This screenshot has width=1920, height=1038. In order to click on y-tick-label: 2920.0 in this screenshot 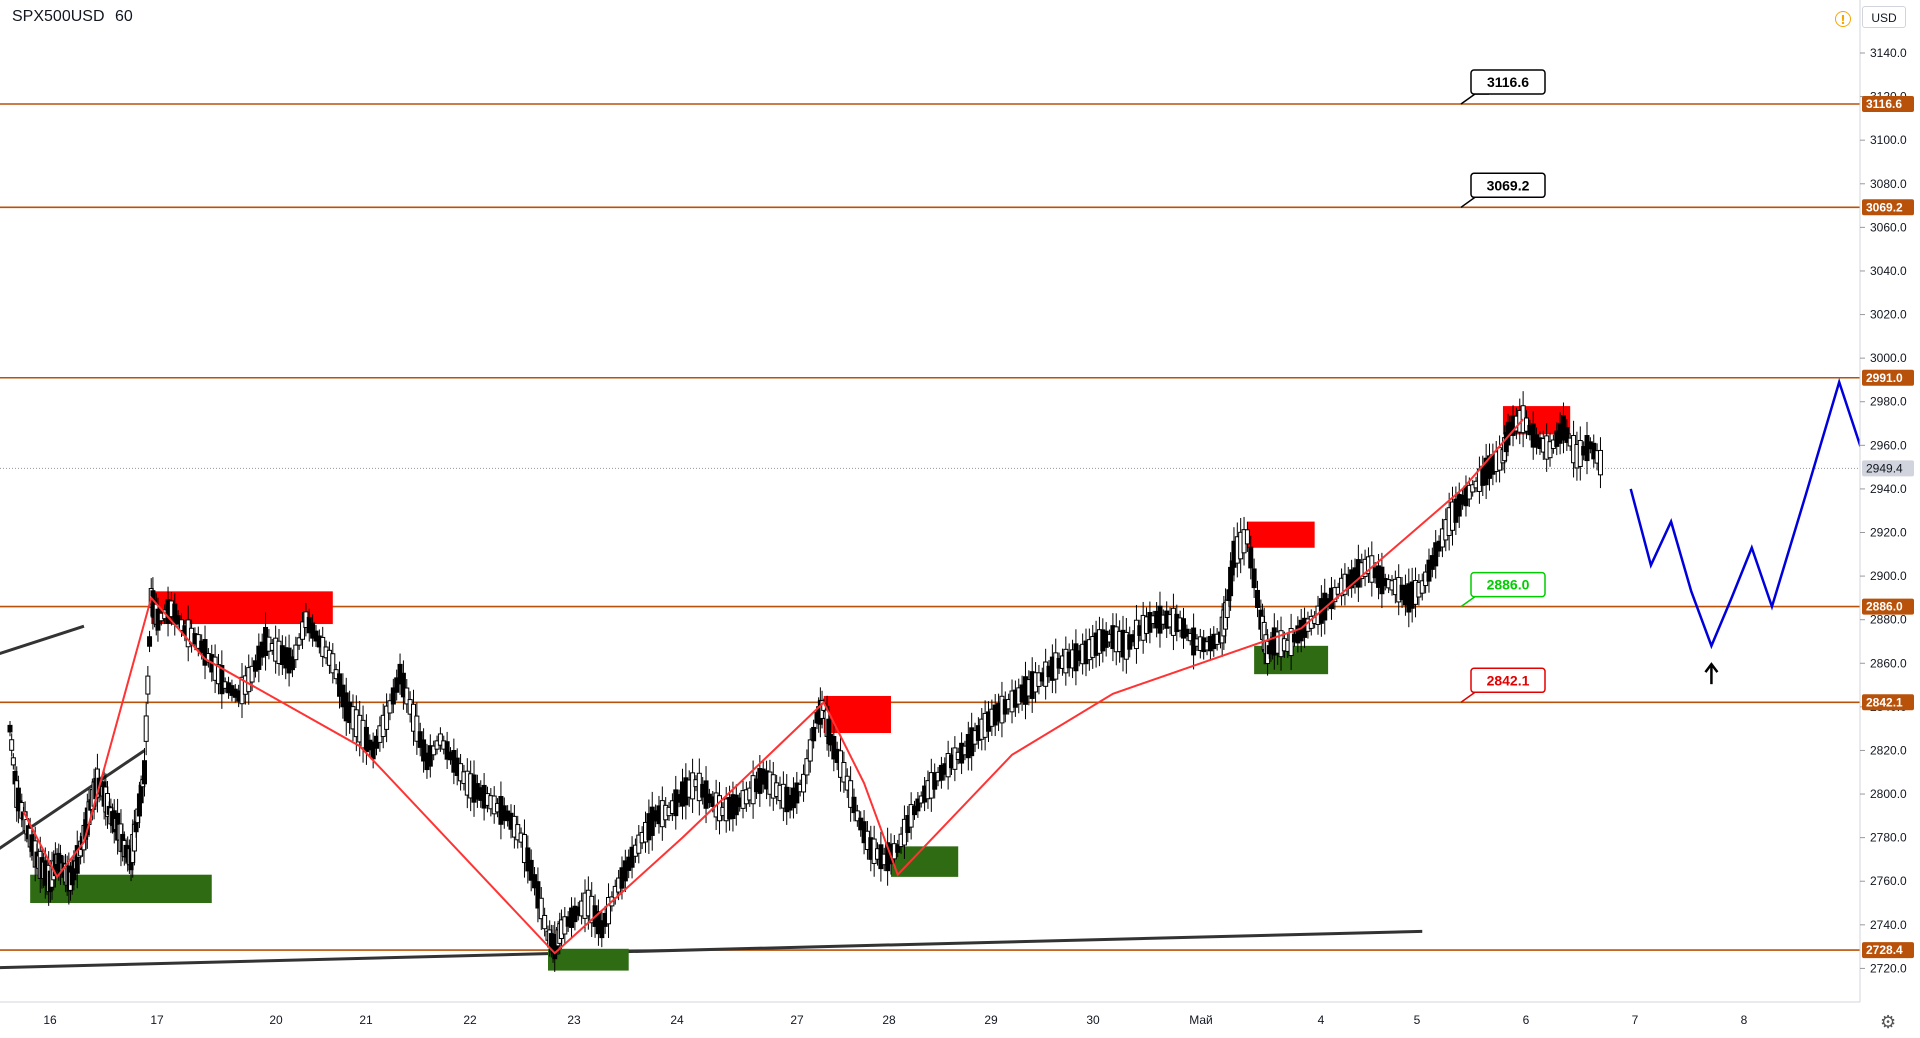, I will do `click(1888, 533)`.